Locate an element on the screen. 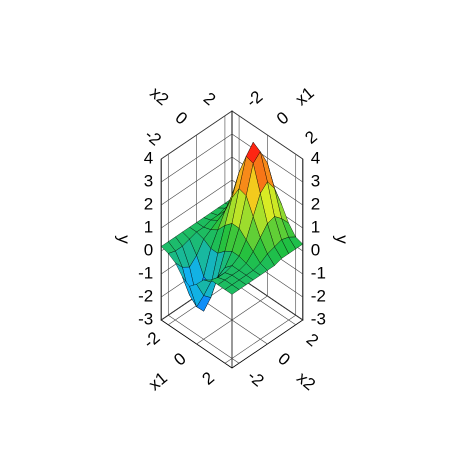 This screenshot has width=468, height=459. surface is located at coordinates (232, 226).